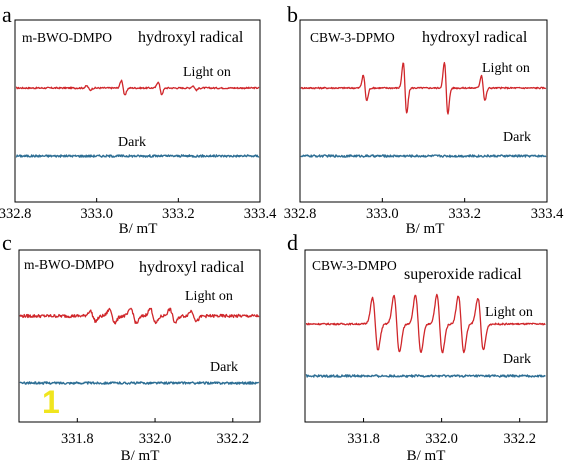 The height and width of the screenshot is (464, 565). Describe the element at coordinates (300, 214) in the screenshot. I see `x-tick-label-b-0: 332.8` at that location.